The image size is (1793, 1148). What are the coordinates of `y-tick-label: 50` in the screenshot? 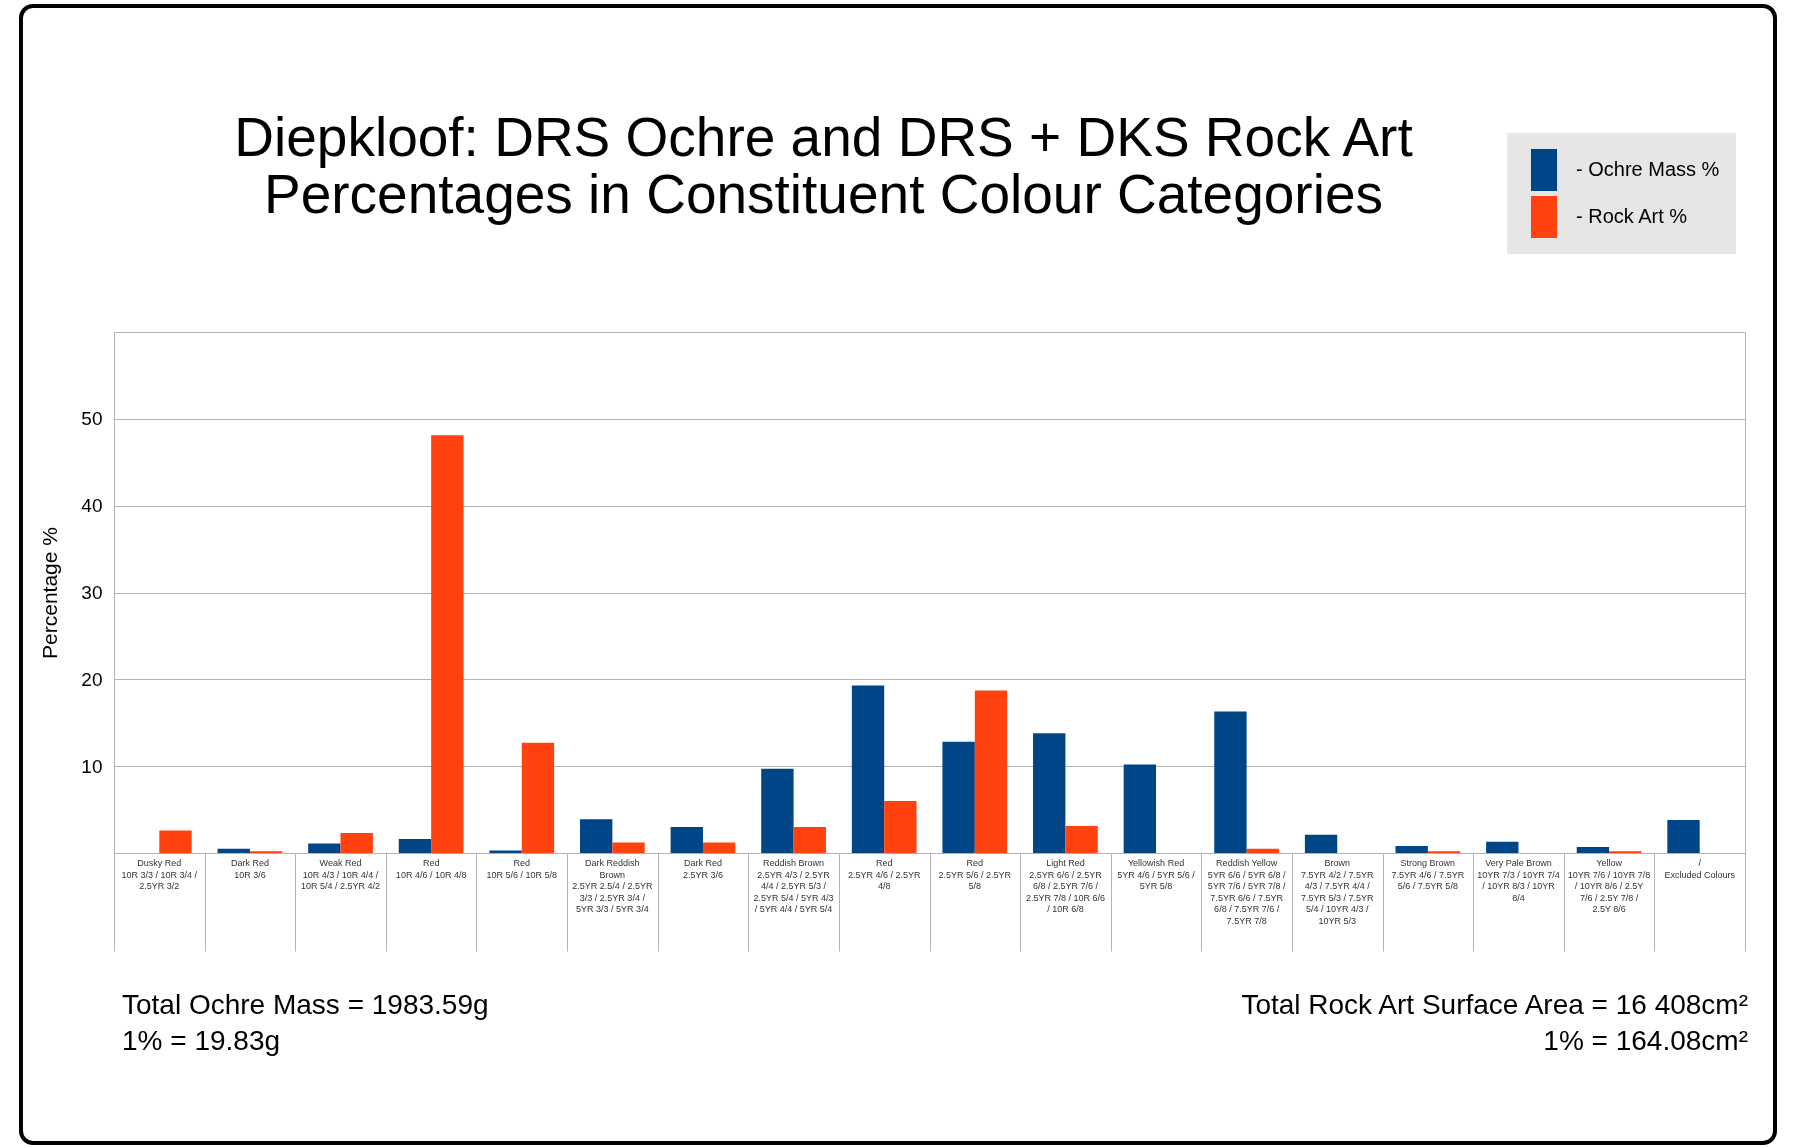 It's located at (92, 419).